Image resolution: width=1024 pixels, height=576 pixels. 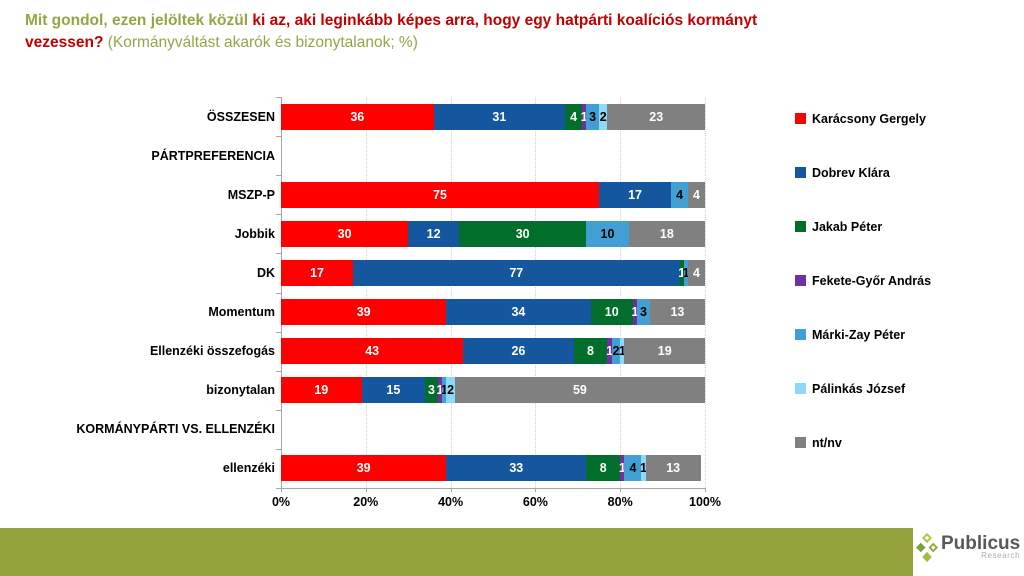 I want to click on bar-row: Momentum 39 34 10 1 3 13, so click(x=356, y=311).